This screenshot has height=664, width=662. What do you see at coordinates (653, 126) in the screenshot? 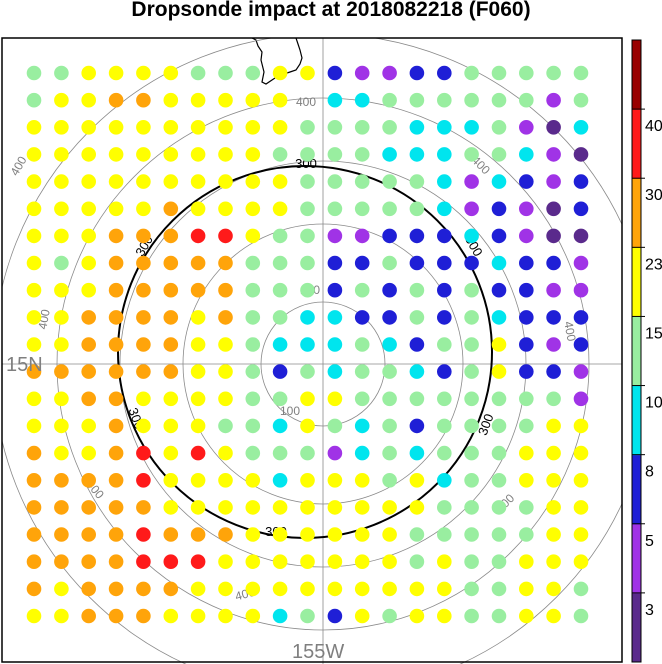
I see `colorbar-tick-label: 40` at bounding box center [653, 126].